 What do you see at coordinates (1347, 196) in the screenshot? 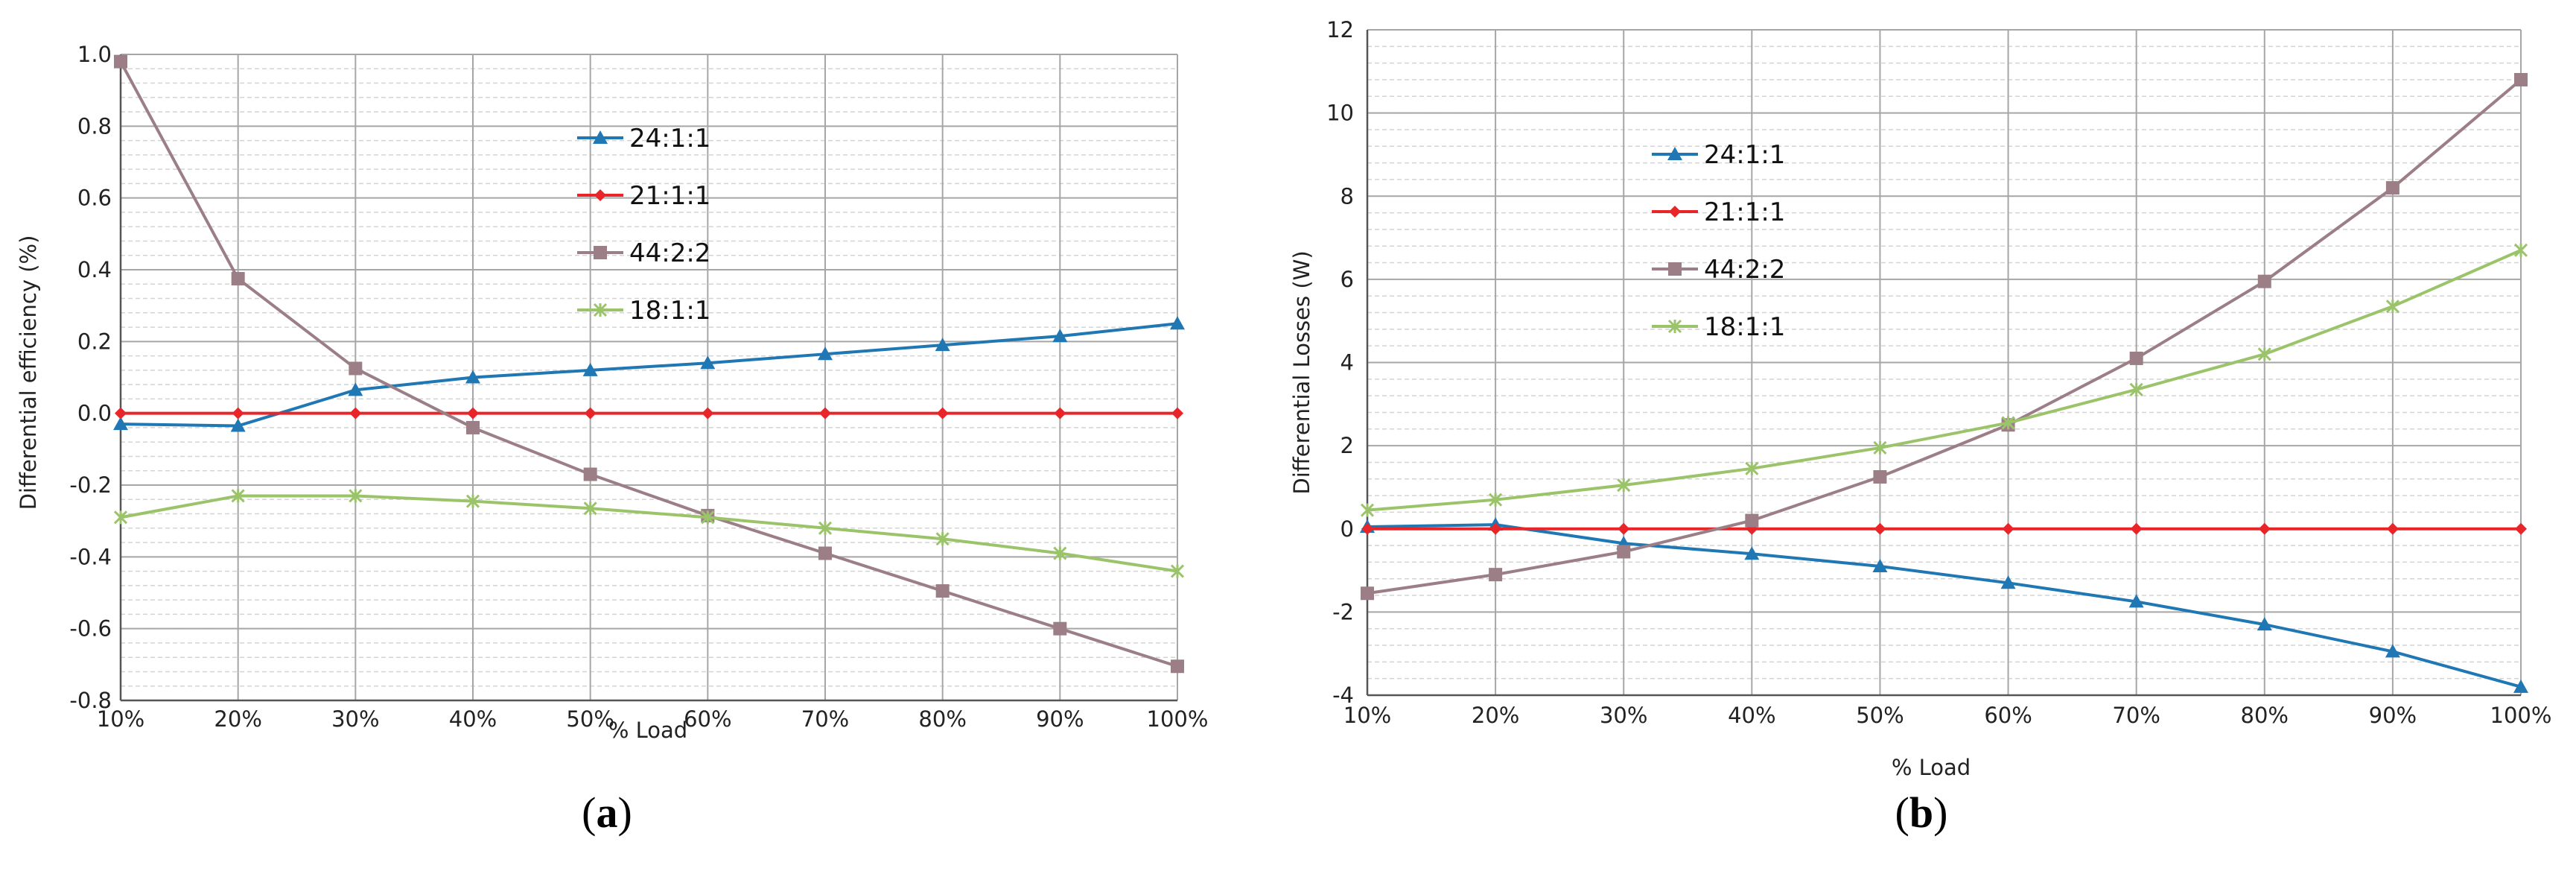
I see `y-tick-label: 8` at bounding box center [1347, 196].